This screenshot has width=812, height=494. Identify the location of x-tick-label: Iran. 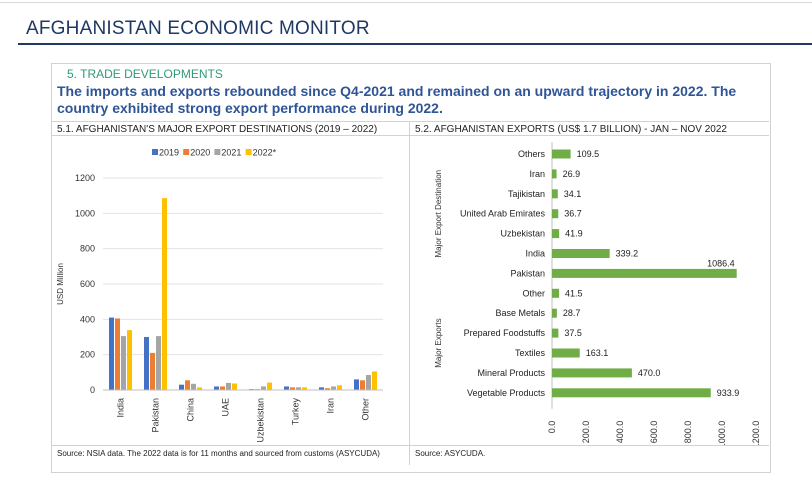
(331, 406).